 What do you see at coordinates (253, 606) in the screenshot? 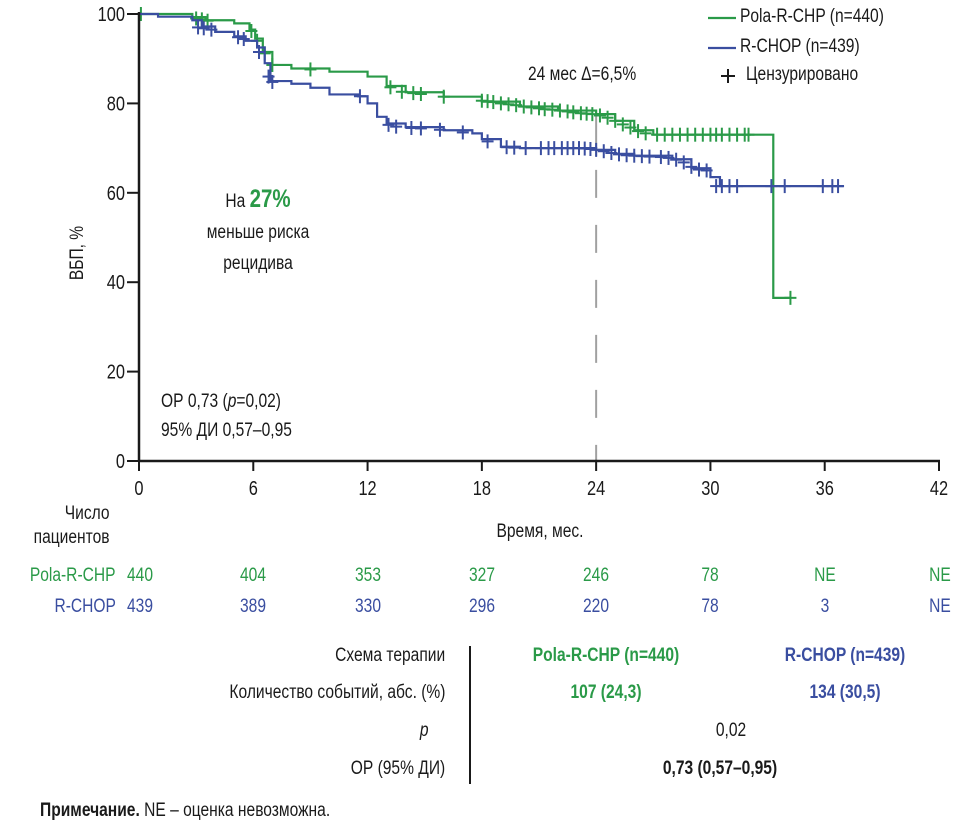
I see `risk-row-value: 389` at bounding box center [253, 606].